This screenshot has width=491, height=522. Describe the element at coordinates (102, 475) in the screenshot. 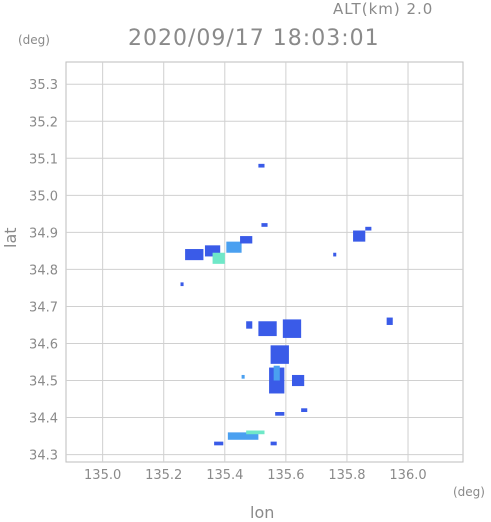

I see `x-tick-label: 135.0` at that location.